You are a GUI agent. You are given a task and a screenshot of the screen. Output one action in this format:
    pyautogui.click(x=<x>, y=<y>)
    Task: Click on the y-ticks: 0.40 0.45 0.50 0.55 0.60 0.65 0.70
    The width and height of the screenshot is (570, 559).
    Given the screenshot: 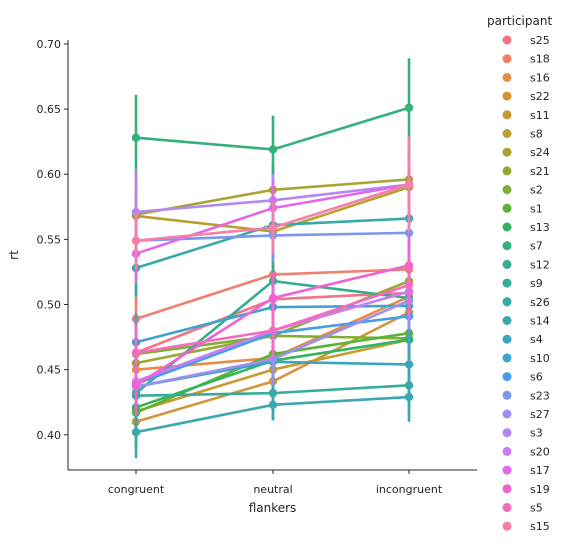 What is the action you would take?
    pyautogui.click(x=52, y=240)
    